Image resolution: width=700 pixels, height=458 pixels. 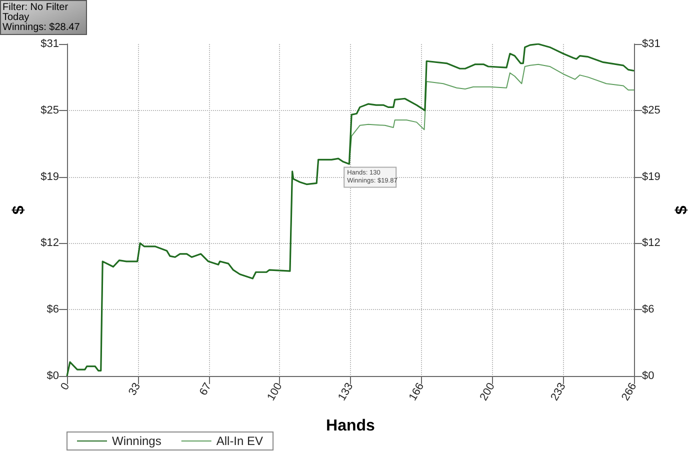 What do you see at coordinates (351, 426) in the screenshot?
I see `x-axis-title: Hands` at bounding box center [351, 426].